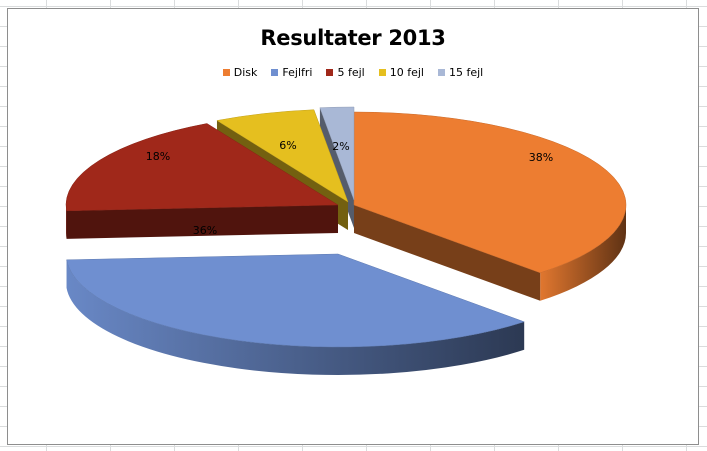 The image size is (707, 451). What do you see at coordinates (205, 230) in the screenshot?
I see `data-label: 36%` at bounding box center [205, 230].